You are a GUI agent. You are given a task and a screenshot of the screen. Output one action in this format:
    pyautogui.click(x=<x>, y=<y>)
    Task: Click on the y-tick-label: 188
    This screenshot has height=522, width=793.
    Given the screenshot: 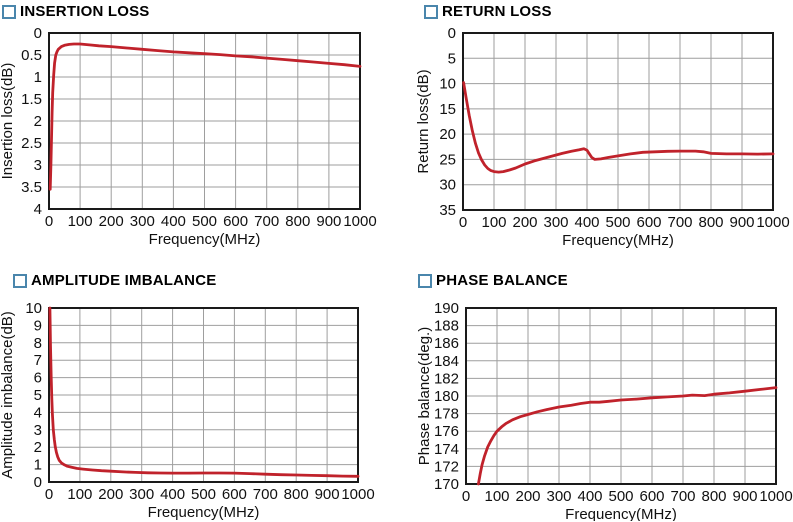 What is the action you would take?
    pyautogui.click(x=446, y=326)
    